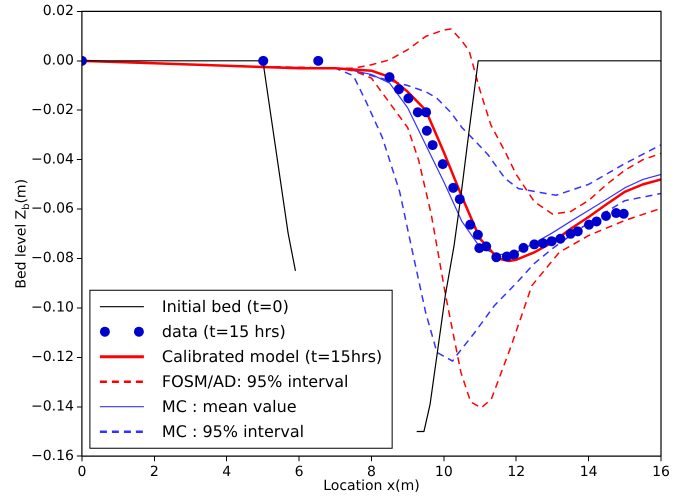  I want to click on legend-label: FOSM/AD: 95% interval, so click(255, 381).